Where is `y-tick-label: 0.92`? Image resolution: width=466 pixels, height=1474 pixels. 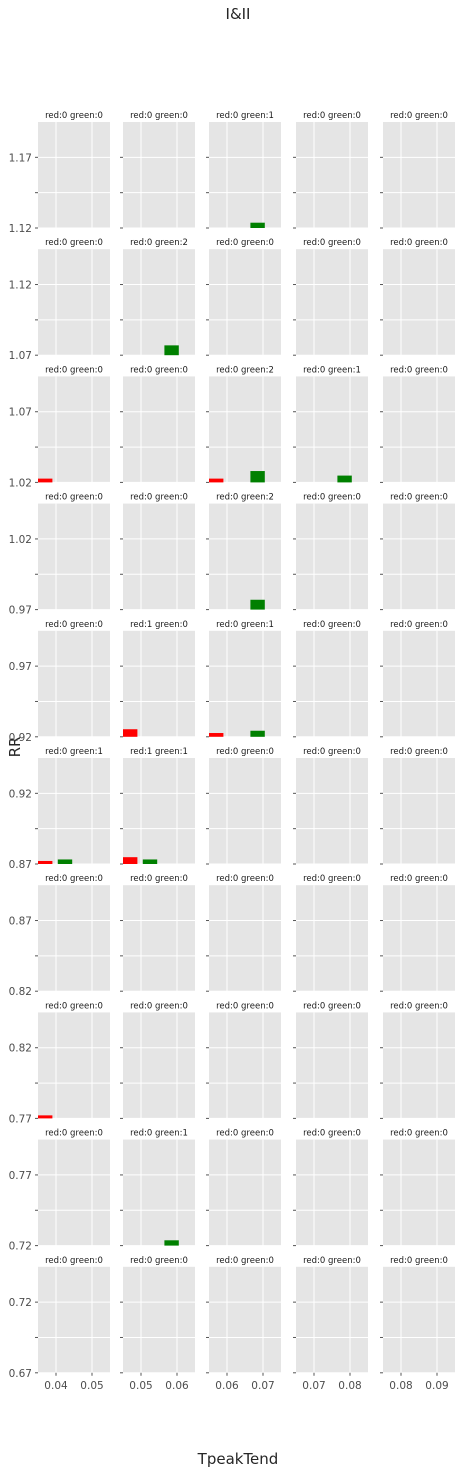 y-tick-label: 0.92 is located at coordinates (20, 794).